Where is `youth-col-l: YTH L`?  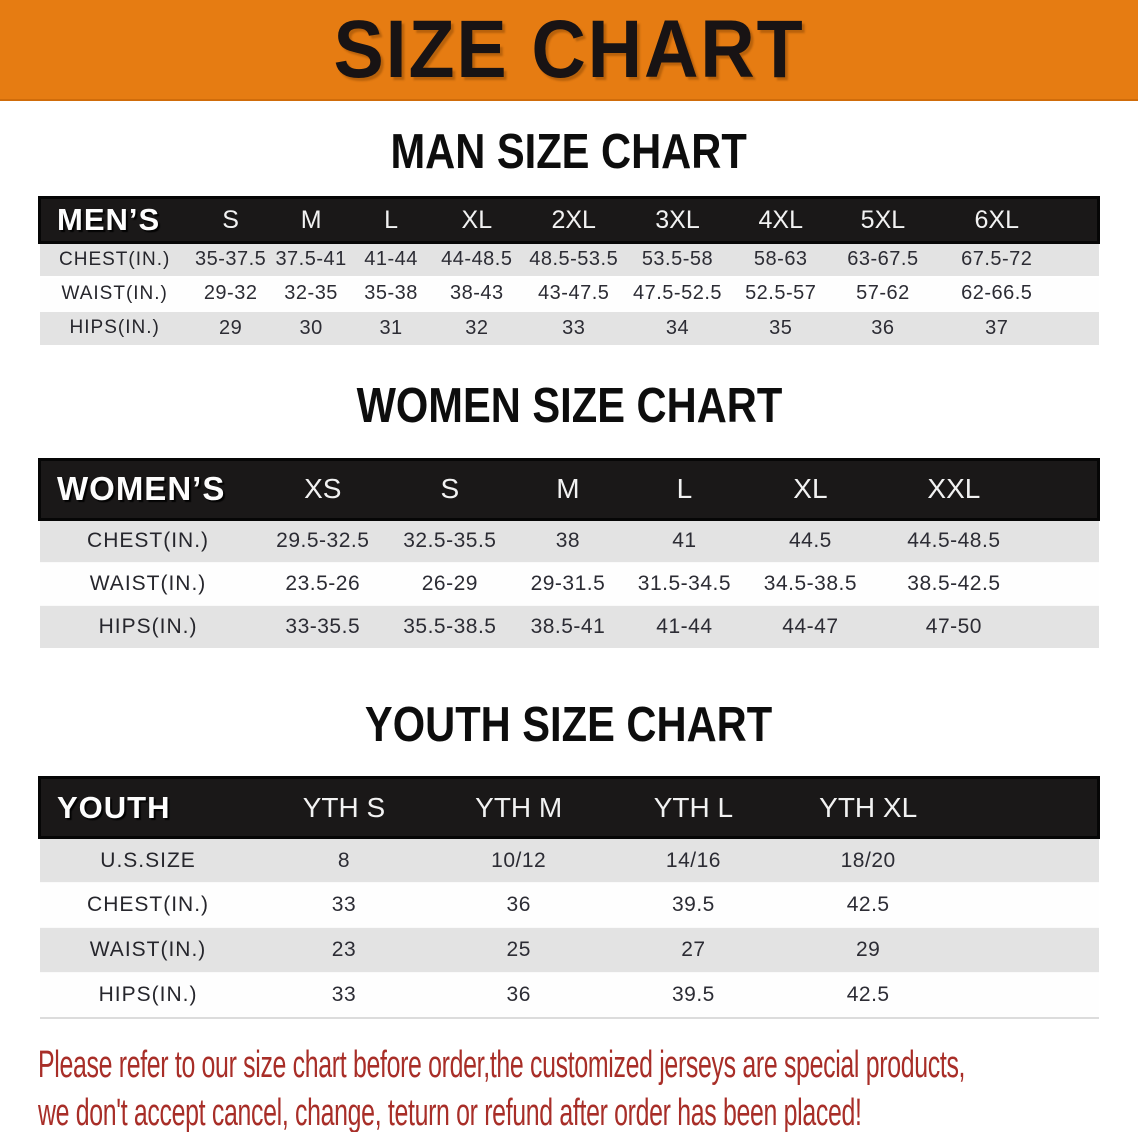 youth-col-l: YTH L is located at coordinates (693, 807).